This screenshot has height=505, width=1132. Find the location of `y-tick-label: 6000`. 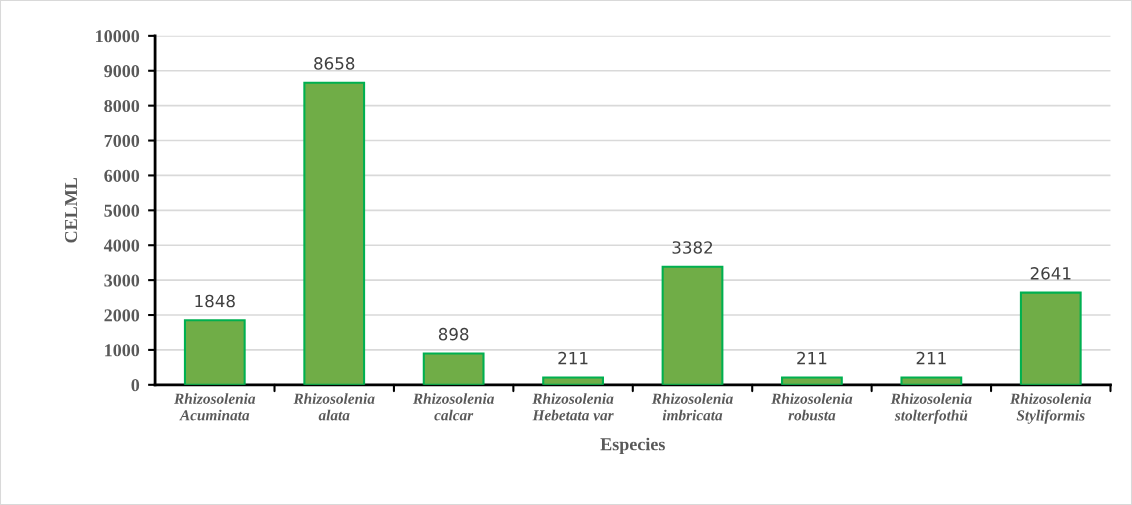

y-tick-label: 6000 is located at coordinates (122, 175).